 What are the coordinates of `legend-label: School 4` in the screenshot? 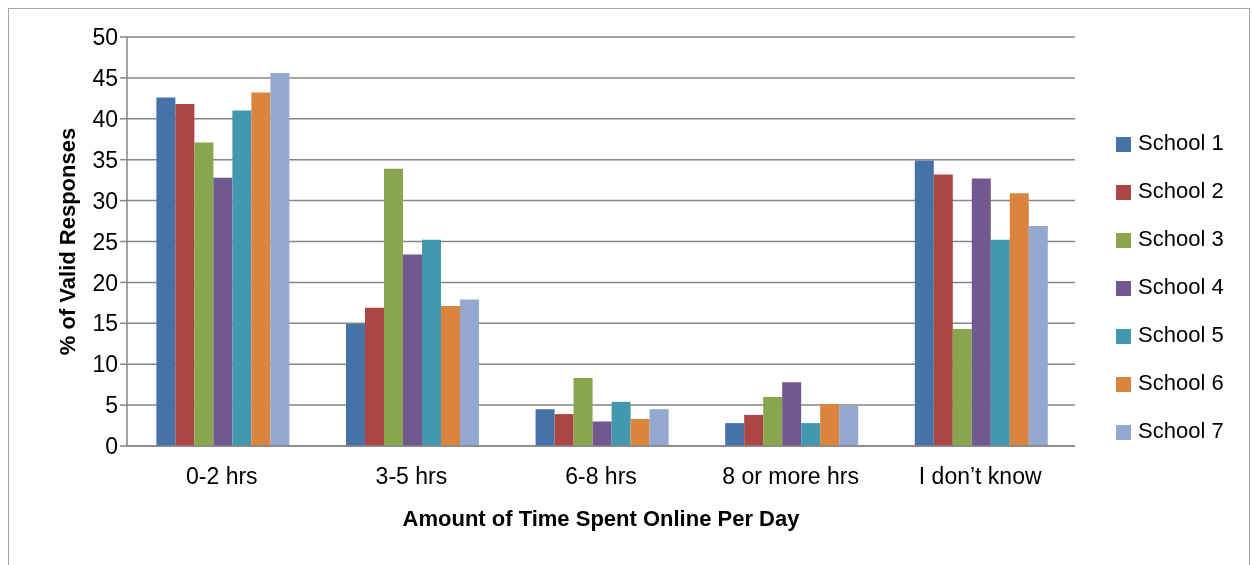 It's located at (1180, 286).